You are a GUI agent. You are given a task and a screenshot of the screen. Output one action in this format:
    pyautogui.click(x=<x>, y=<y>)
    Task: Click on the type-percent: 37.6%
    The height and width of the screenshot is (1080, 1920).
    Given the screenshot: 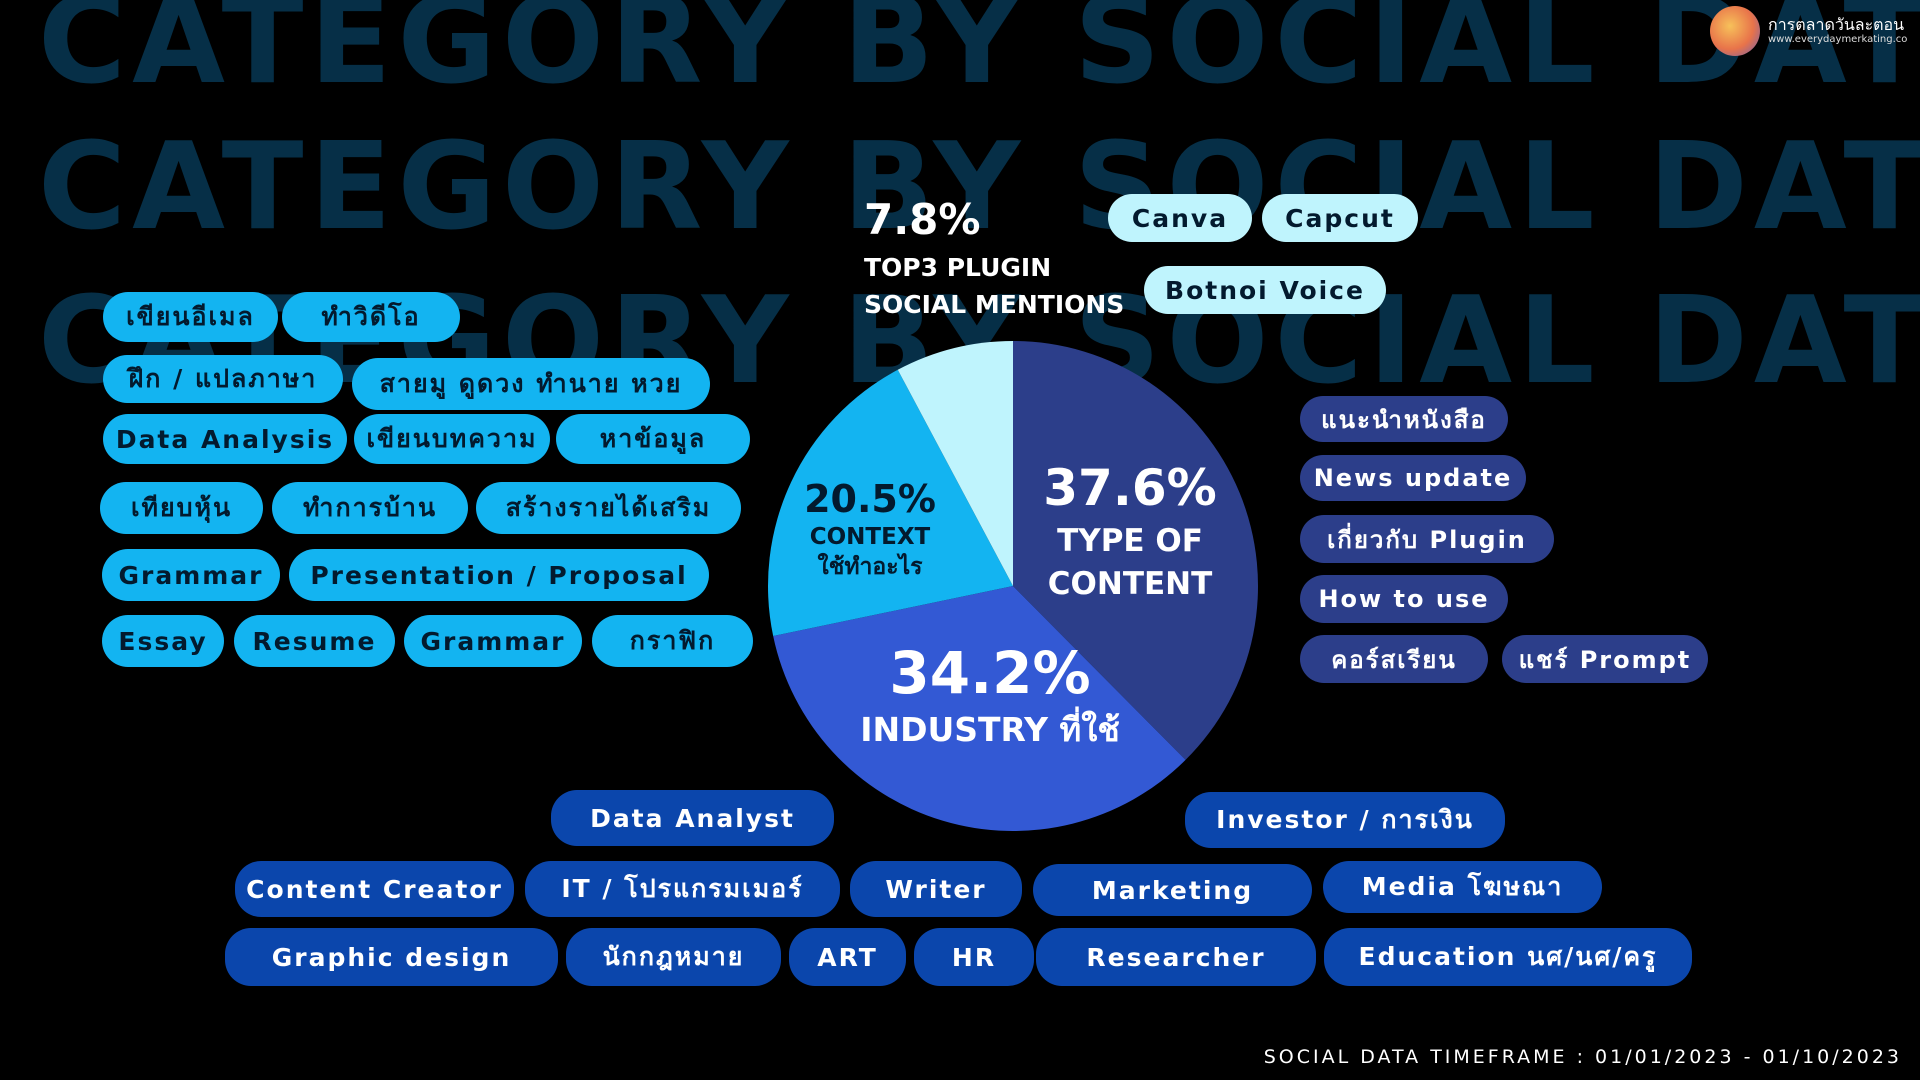 What is the action you would take?
    pyautogui.click(x=1130, y=488)
    